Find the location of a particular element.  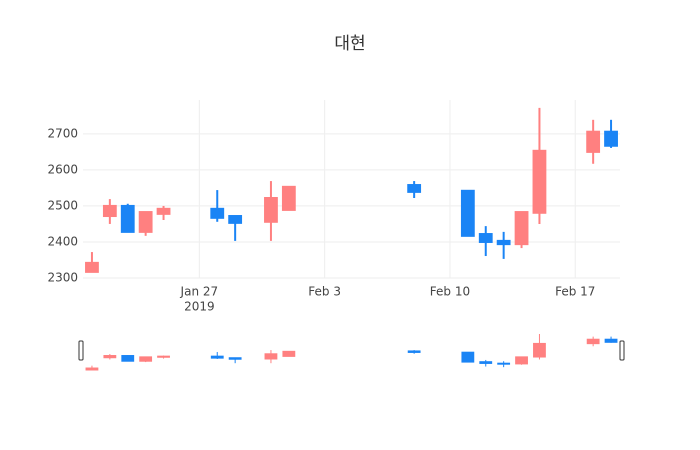

x-year-label: 2019 is located at coordinates (199, 307).